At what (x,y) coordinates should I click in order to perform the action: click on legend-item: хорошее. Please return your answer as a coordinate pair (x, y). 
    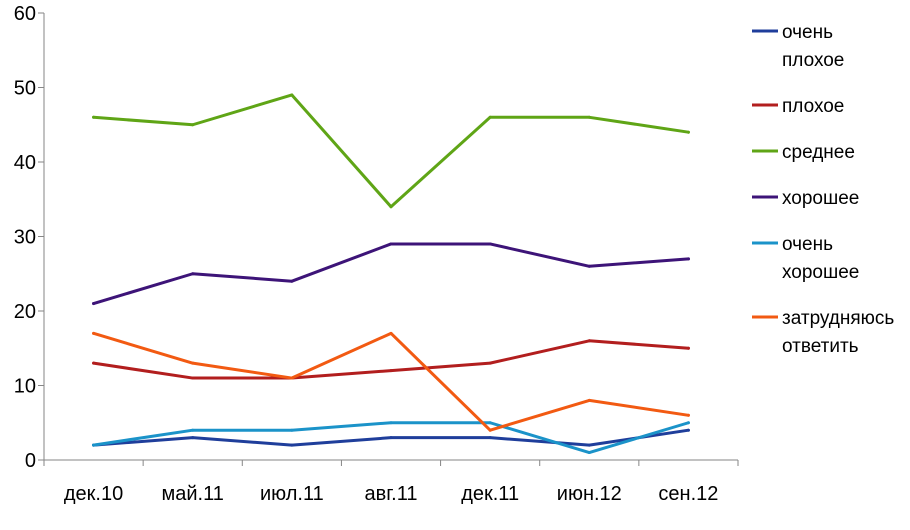
    Looking at the image, I should click on (805, 198).